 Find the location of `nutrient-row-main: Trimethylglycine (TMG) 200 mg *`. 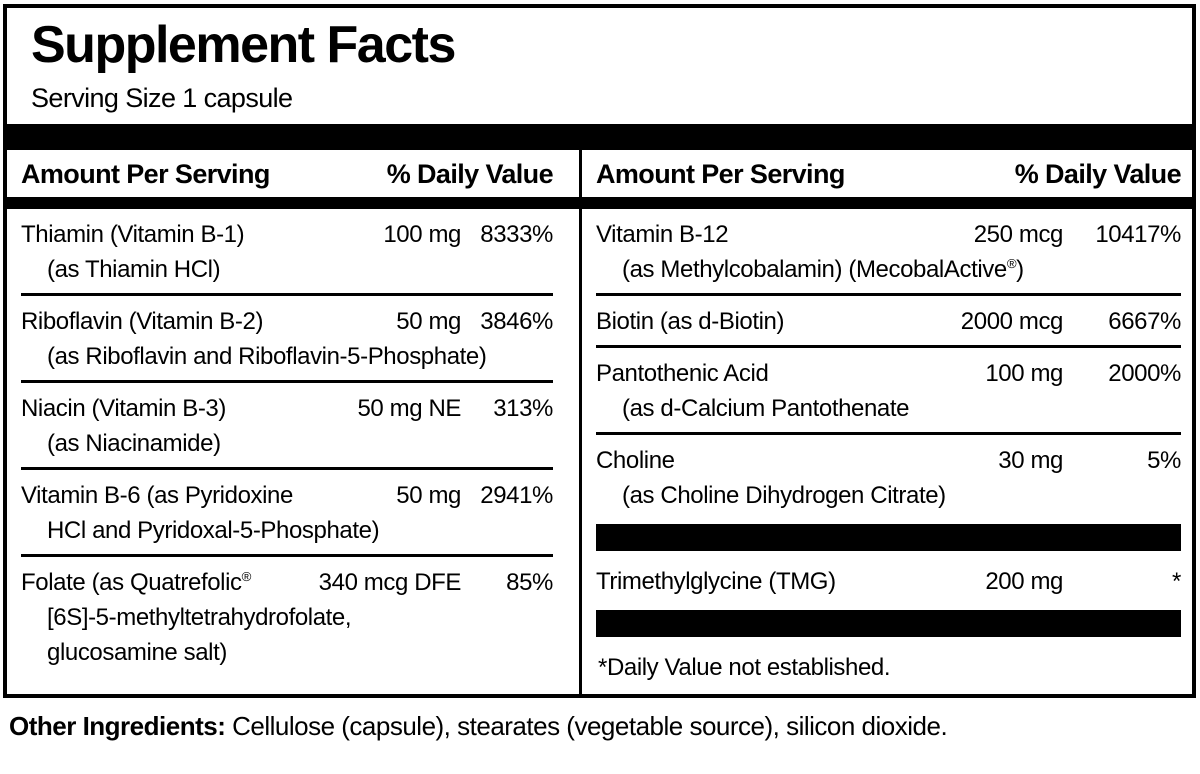

nutrient-row-main: Trimethylglycine (TMG) 200 mg * is located at coordinates (888, 581).